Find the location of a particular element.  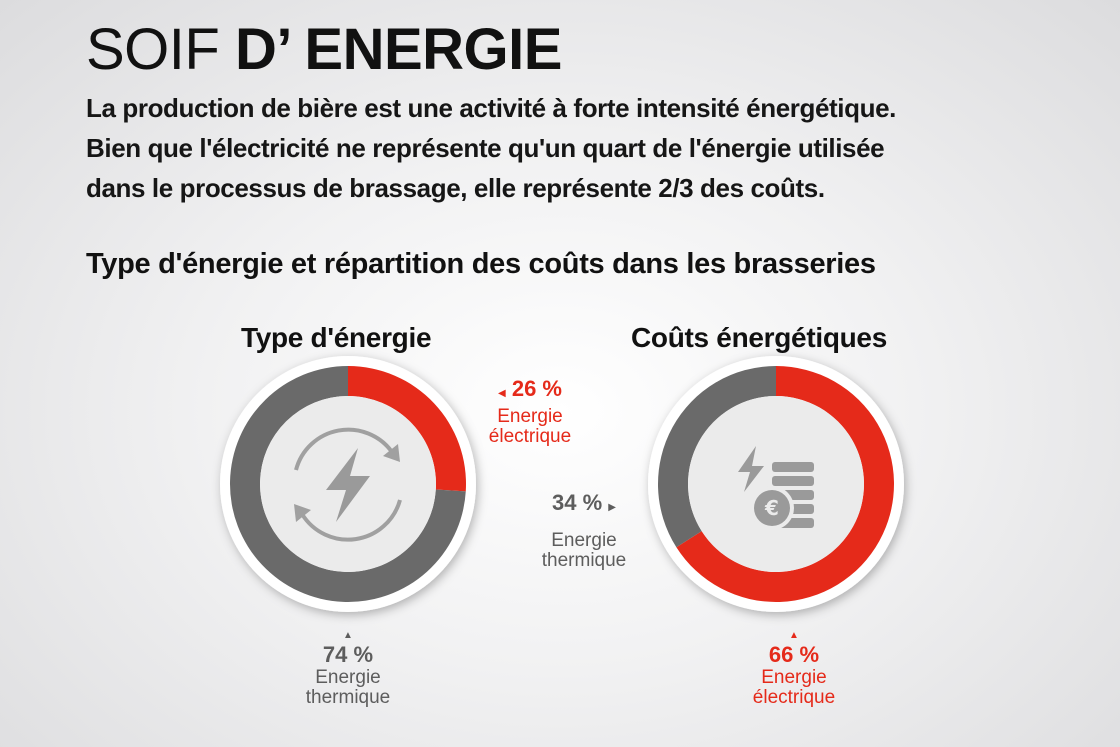

pointer-right-icon: ▶ is located at coordinates (612, 507).